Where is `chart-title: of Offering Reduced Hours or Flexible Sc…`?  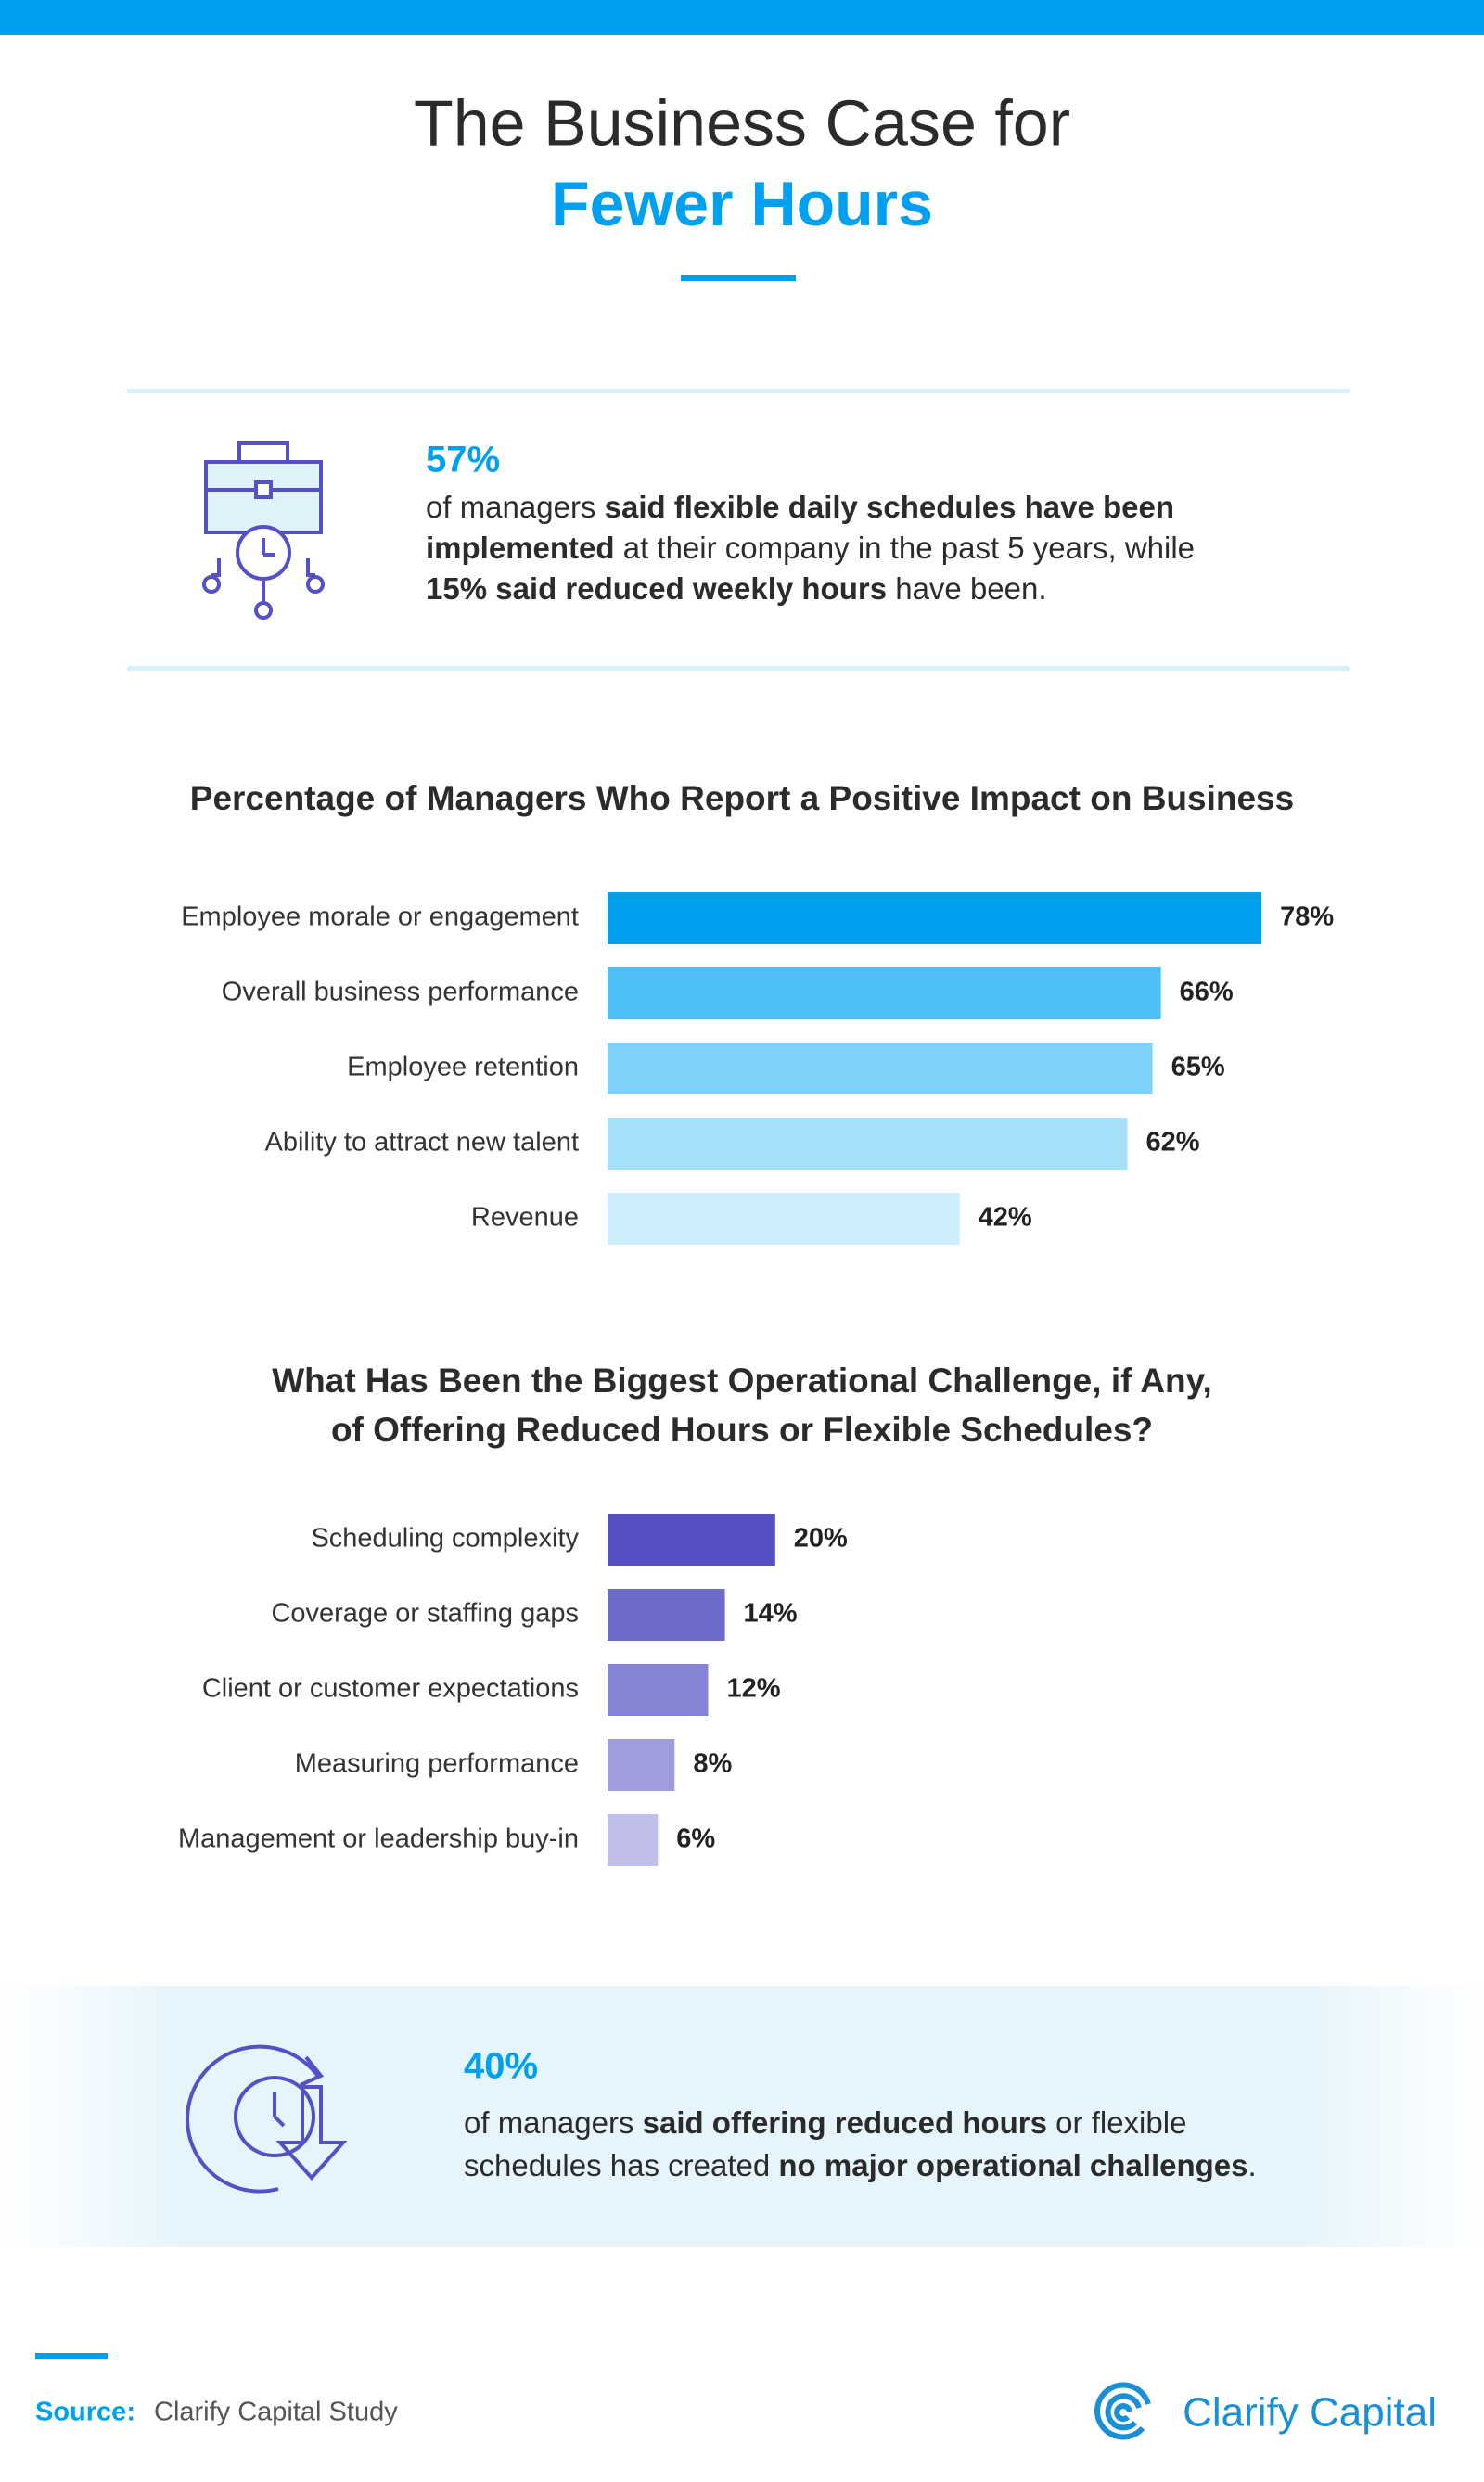 chart-title: of Offering Reduced Hours or Flexible Sc… is located at coordinates (742, 1430).